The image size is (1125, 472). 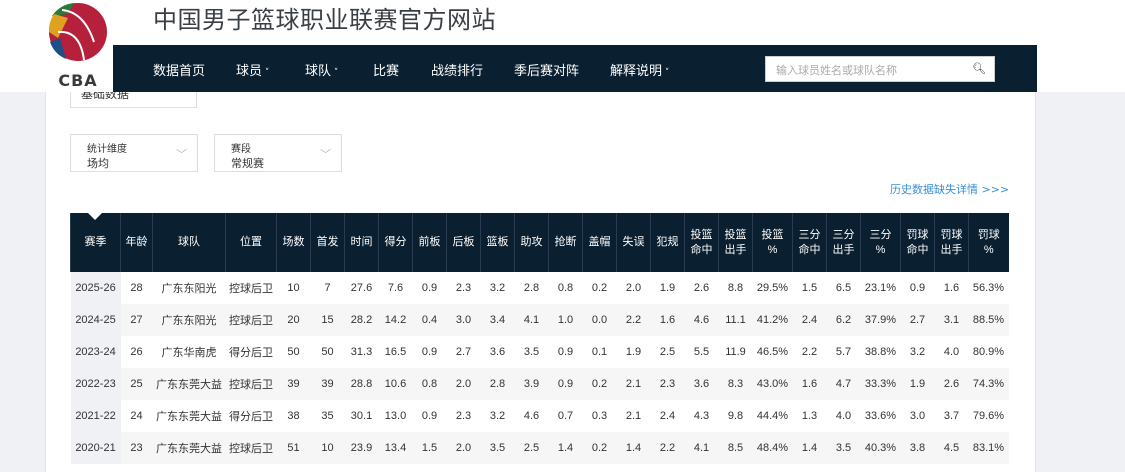 What do you see at coordinates (917, 384) in the screenshot?
I see `table-cell: 1.9` at bounding box center [917, 384].